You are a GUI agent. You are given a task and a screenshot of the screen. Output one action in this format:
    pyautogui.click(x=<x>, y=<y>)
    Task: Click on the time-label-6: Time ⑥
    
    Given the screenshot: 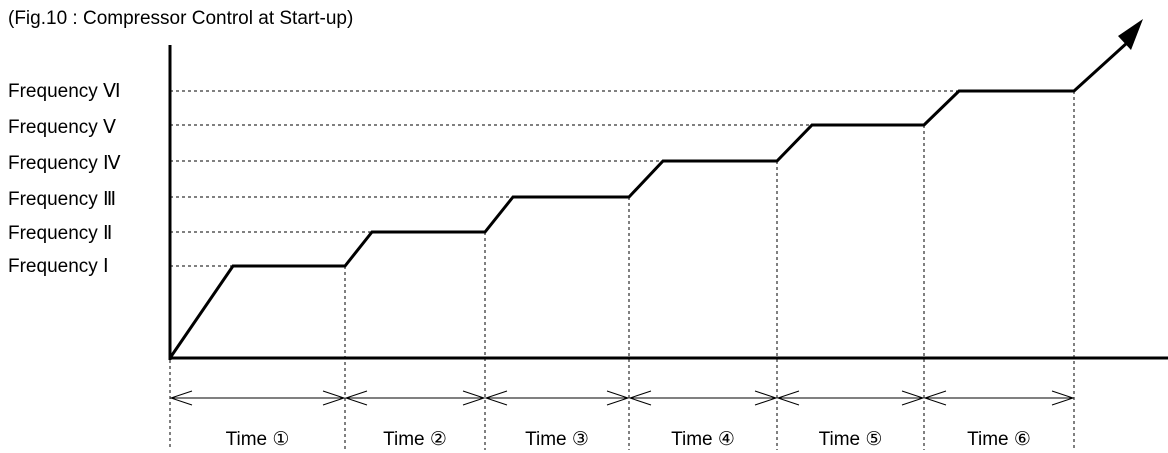 What is the action you would take?
    pyautogui.click(x=999, y=439)
    